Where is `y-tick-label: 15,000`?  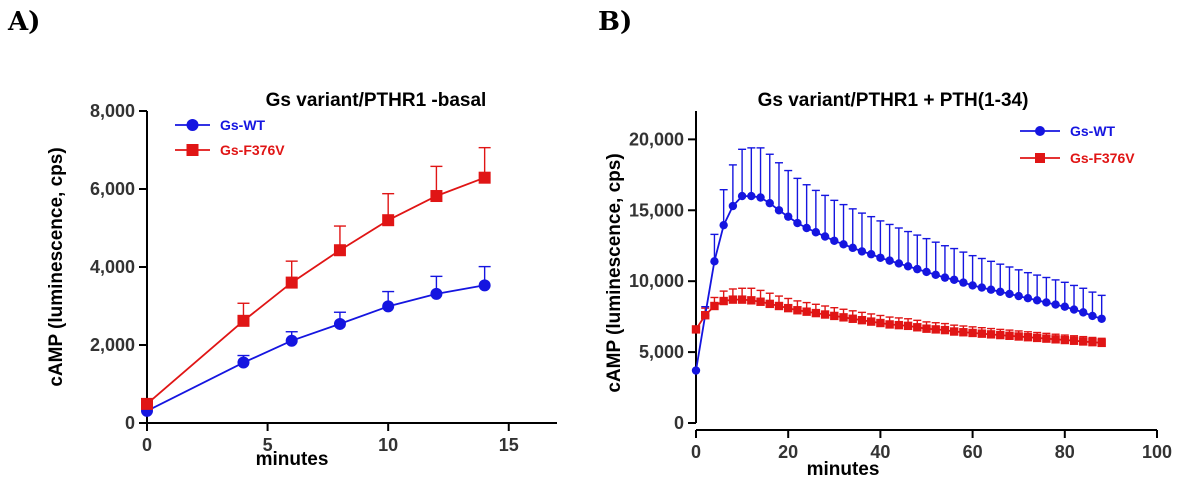 y-tick-label: 15,000 is located at coordinates (656, 210).